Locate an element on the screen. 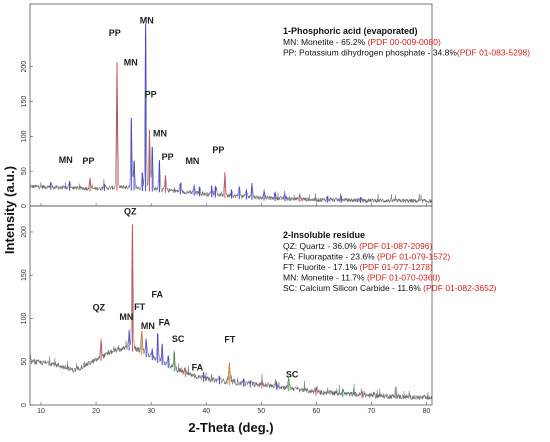 Image resolution: width=550 pixels, height=442 pixels. legend-entry-ref: (PDF 01-070-0360) is located at coordinates (403, 278).